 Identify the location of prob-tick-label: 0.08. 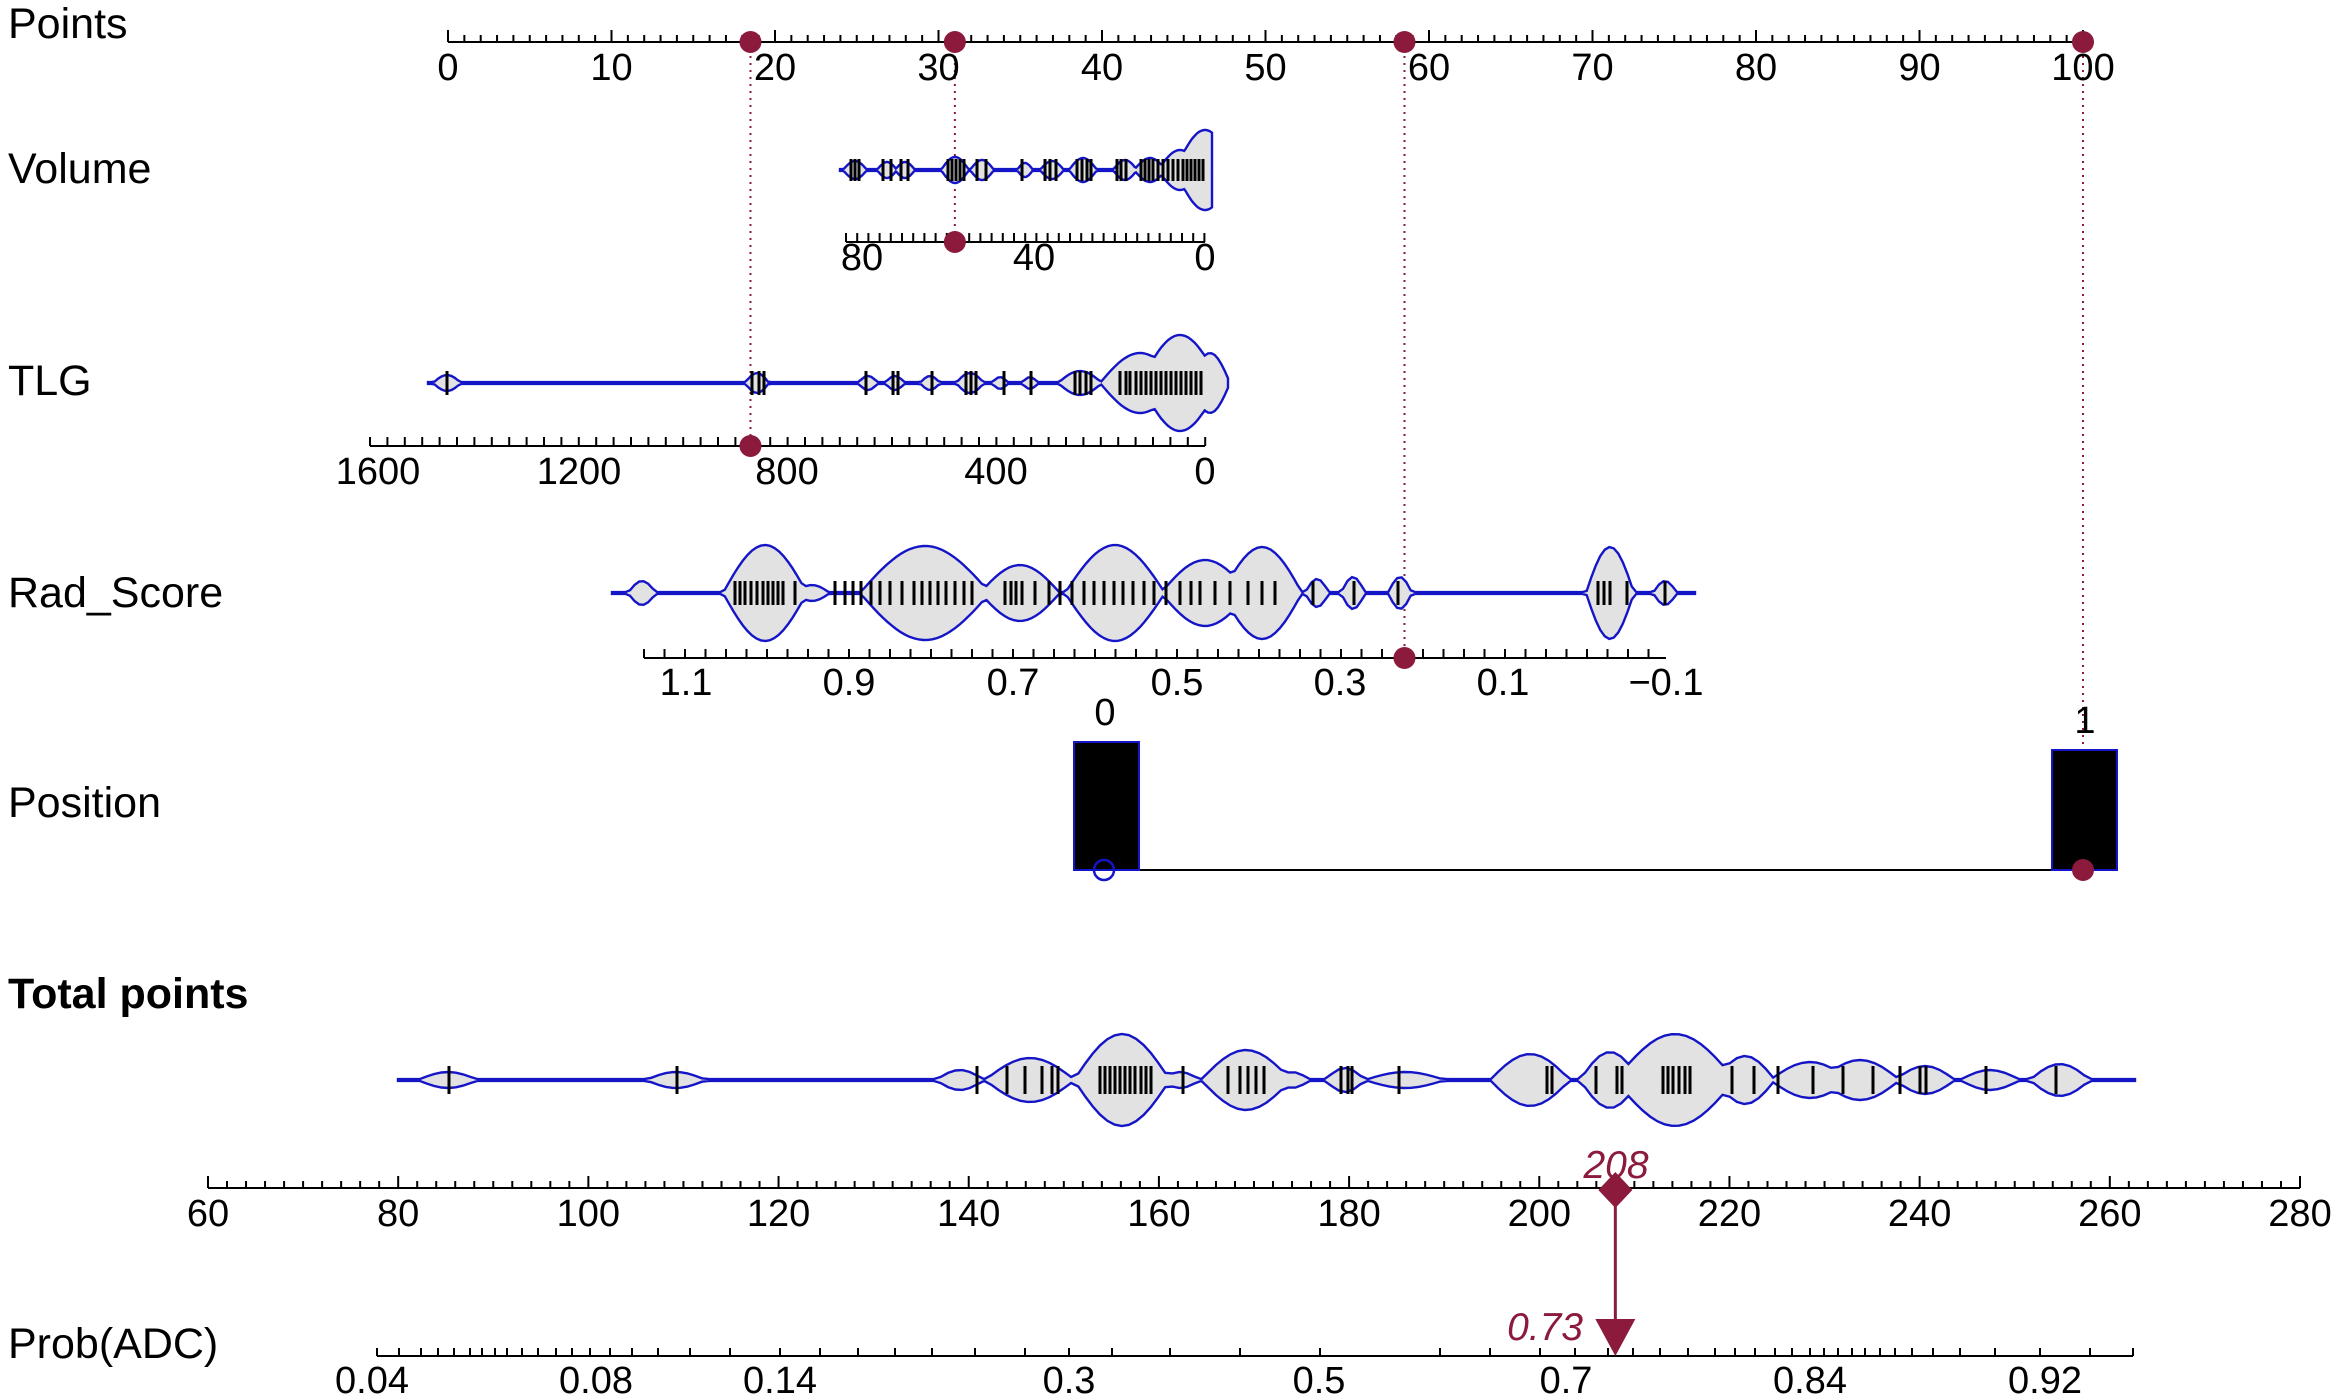
(596, 1380).